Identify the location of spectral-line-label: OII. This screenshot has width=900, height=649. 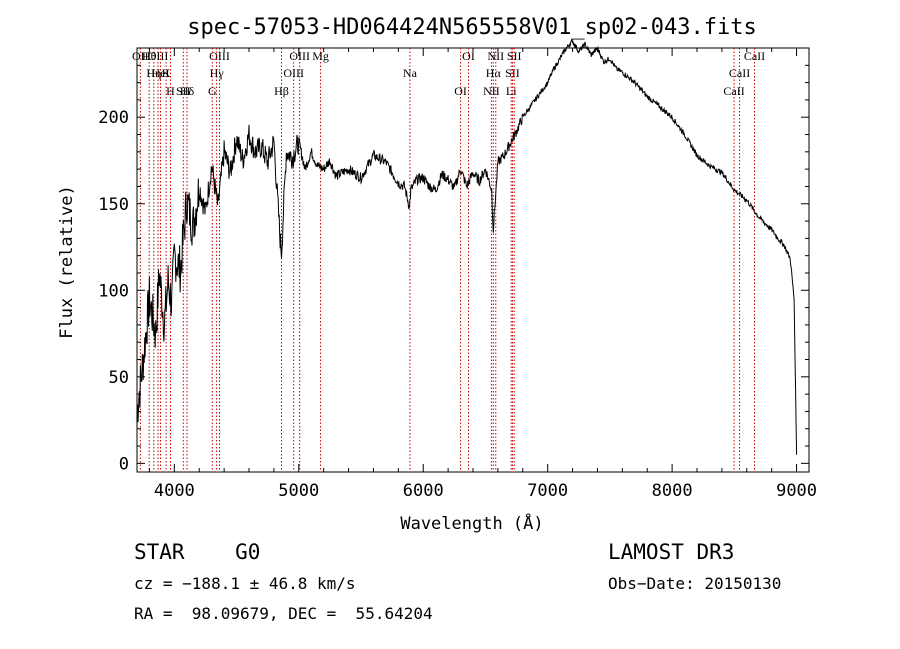
(140, 56).